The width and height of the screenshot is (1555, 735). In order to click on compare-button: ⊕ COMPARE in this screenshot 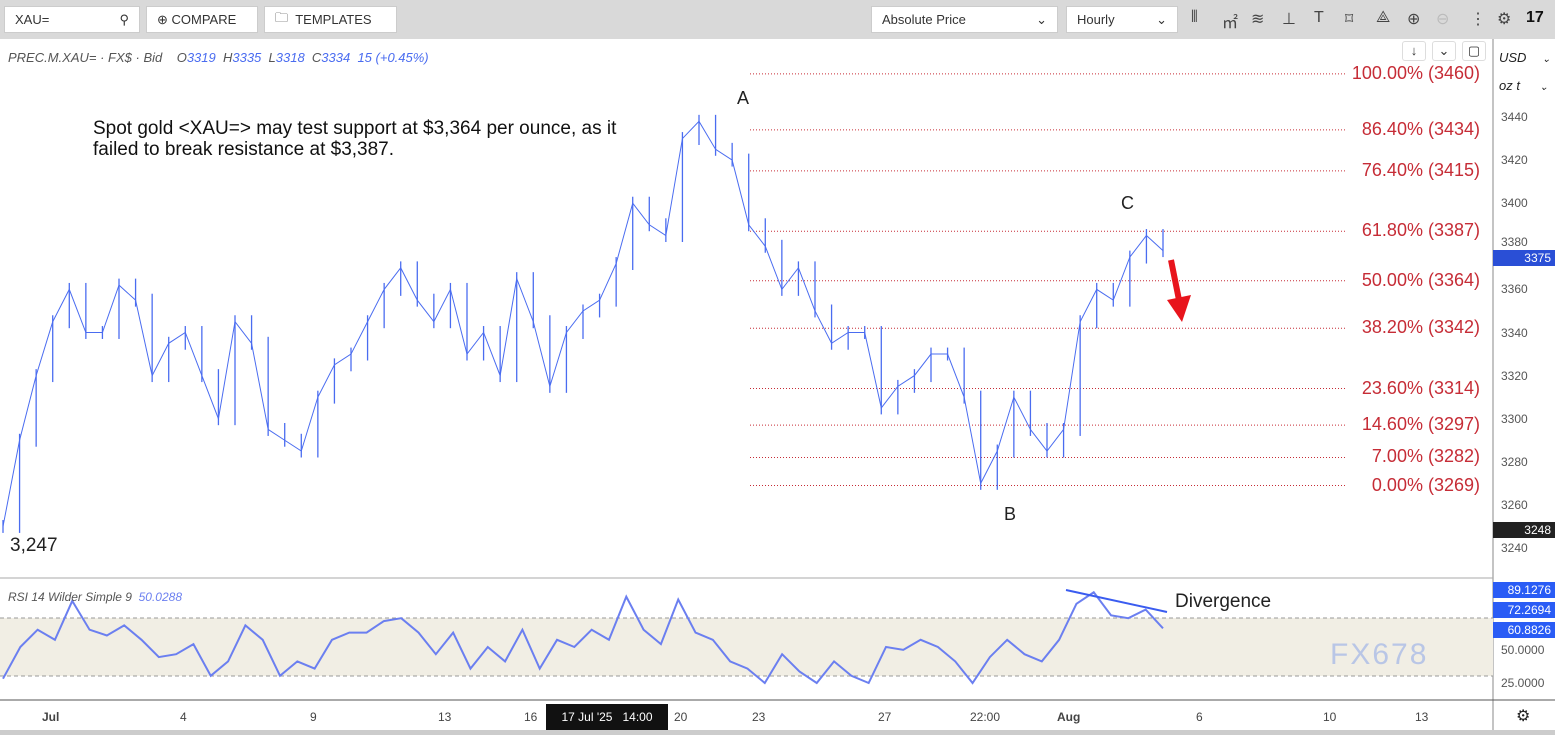, I will do `click(202, 19)`.